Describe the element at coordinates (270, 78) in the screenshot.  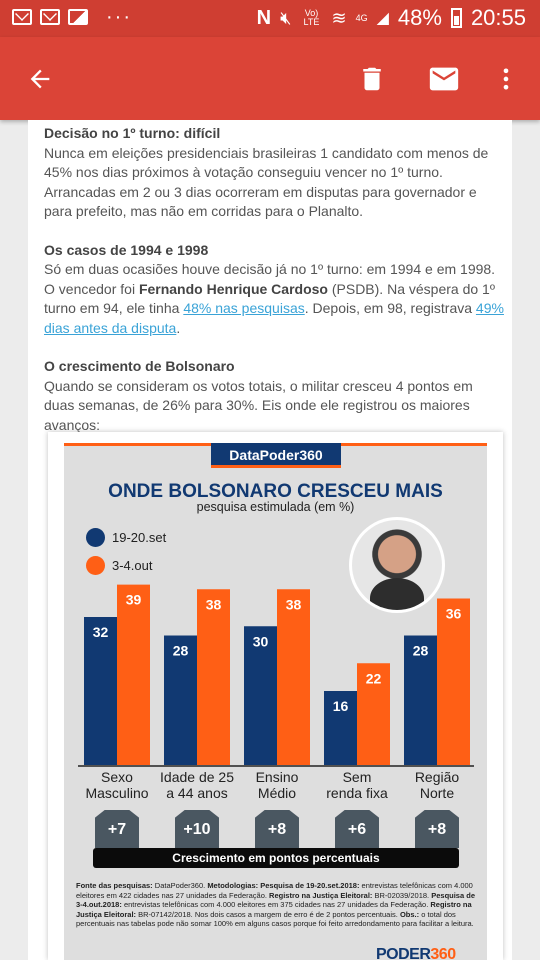
I see `app-bar` at that location.